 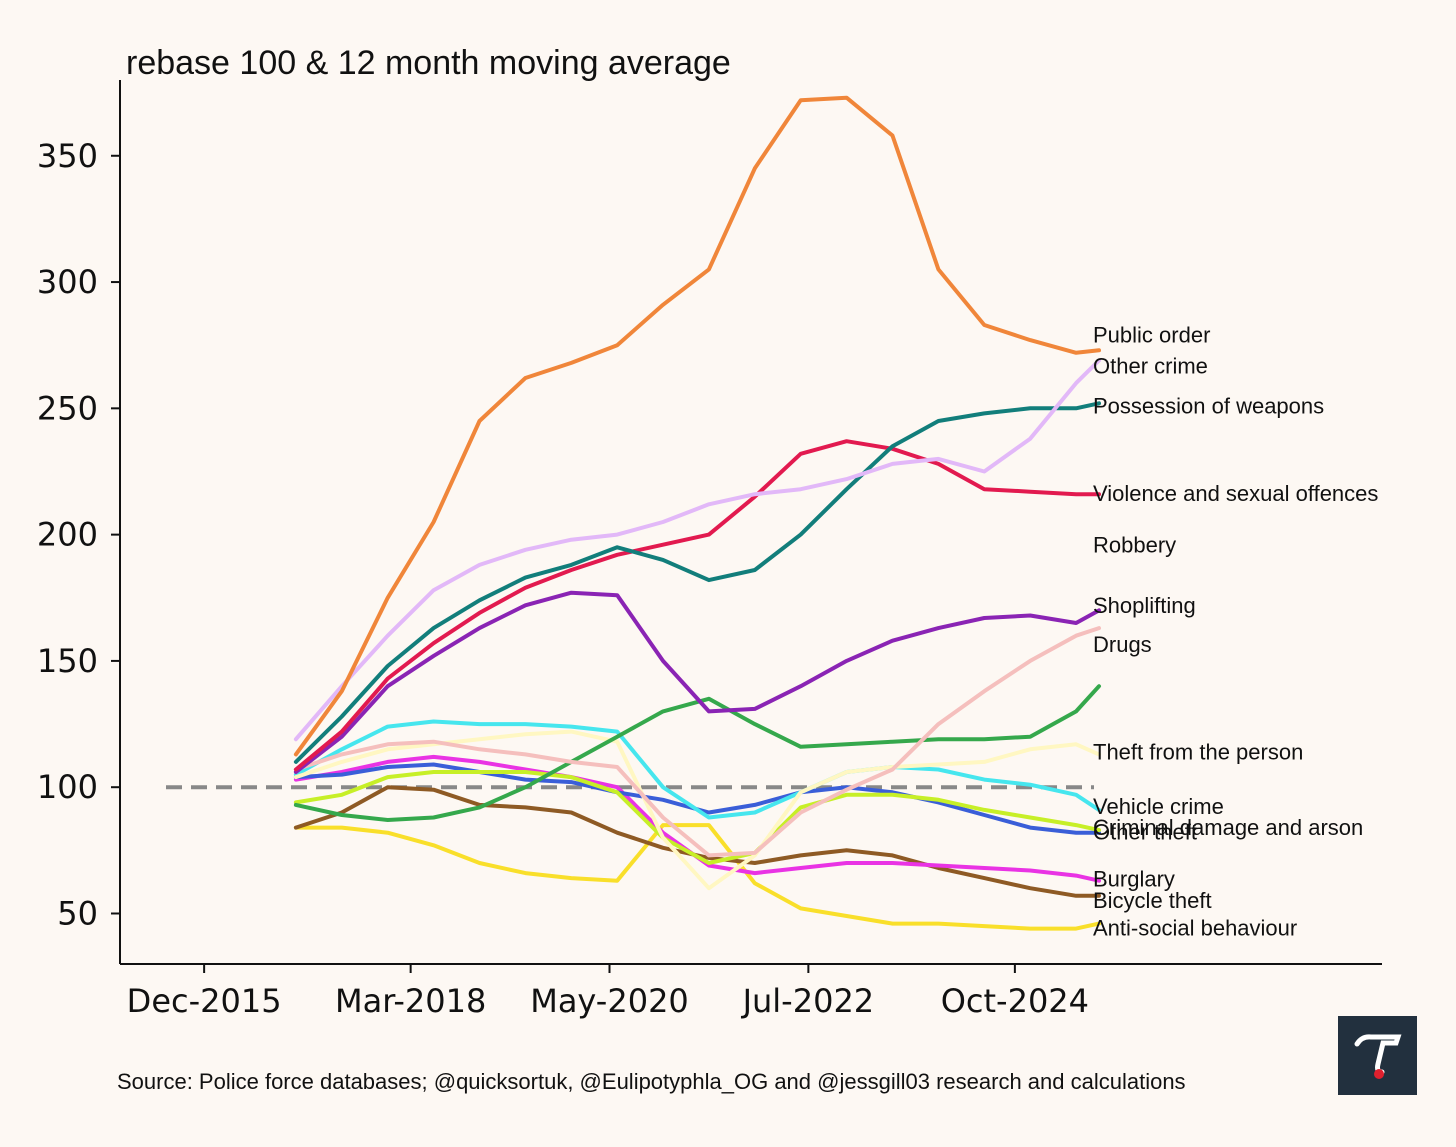 I want to click on x-tick-label: Dec-2015, so click(x=204, y=1001).